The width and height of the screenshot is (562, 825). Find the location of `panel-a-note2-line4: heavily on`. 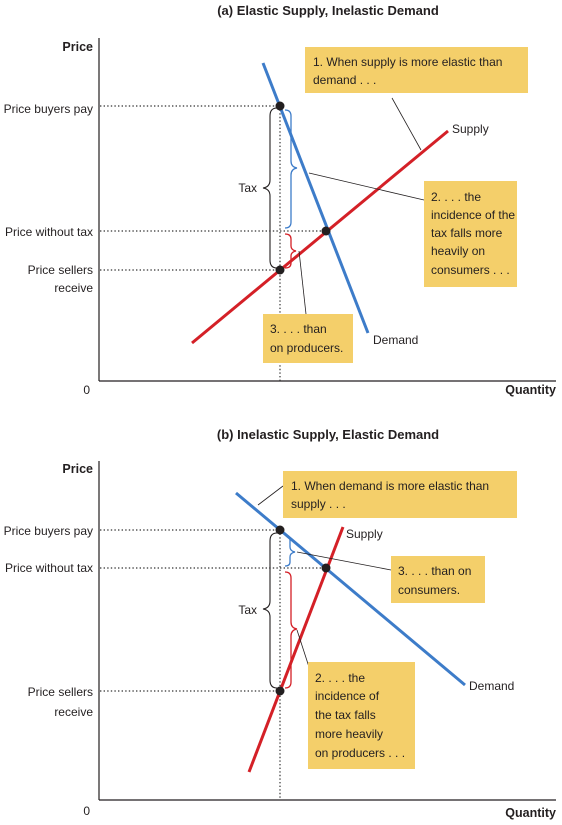

panel-a-note2-line4: heavily on is located at coordinates (458, 251).